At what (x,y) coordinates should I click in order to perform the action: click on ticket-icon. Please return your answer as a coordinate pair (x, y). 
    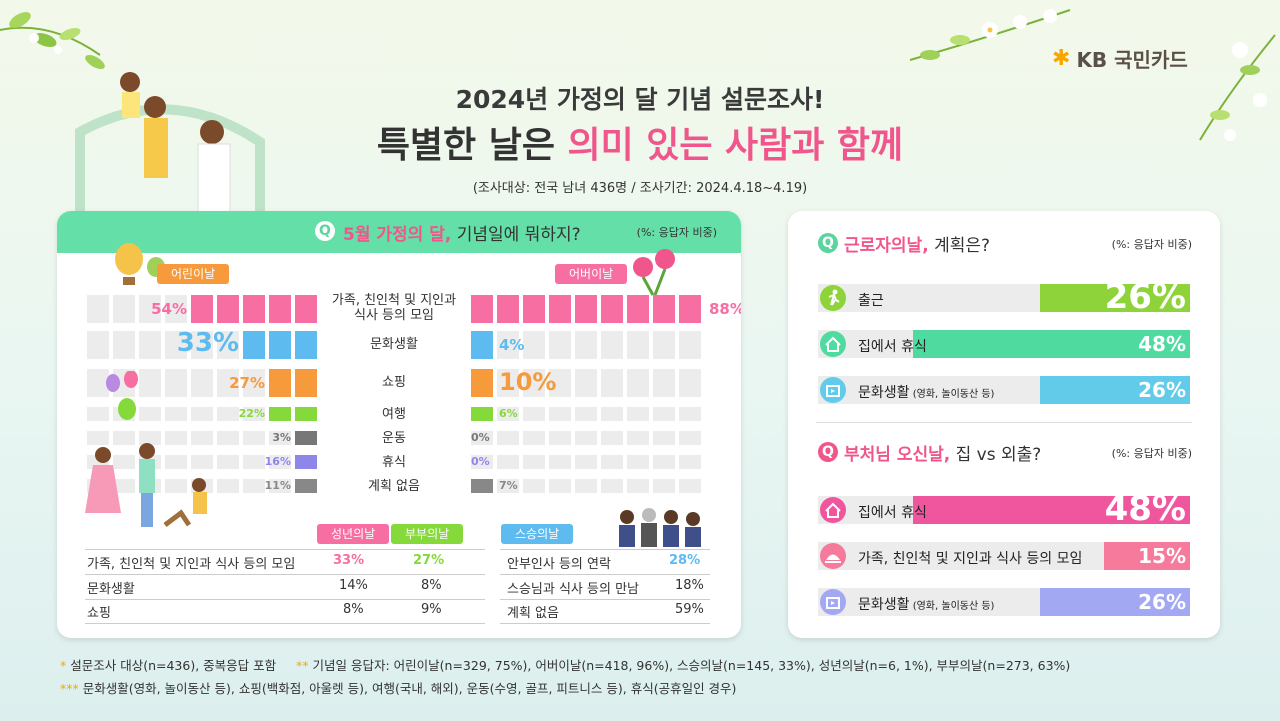
    Looking at the image, I should click on (833, 390).